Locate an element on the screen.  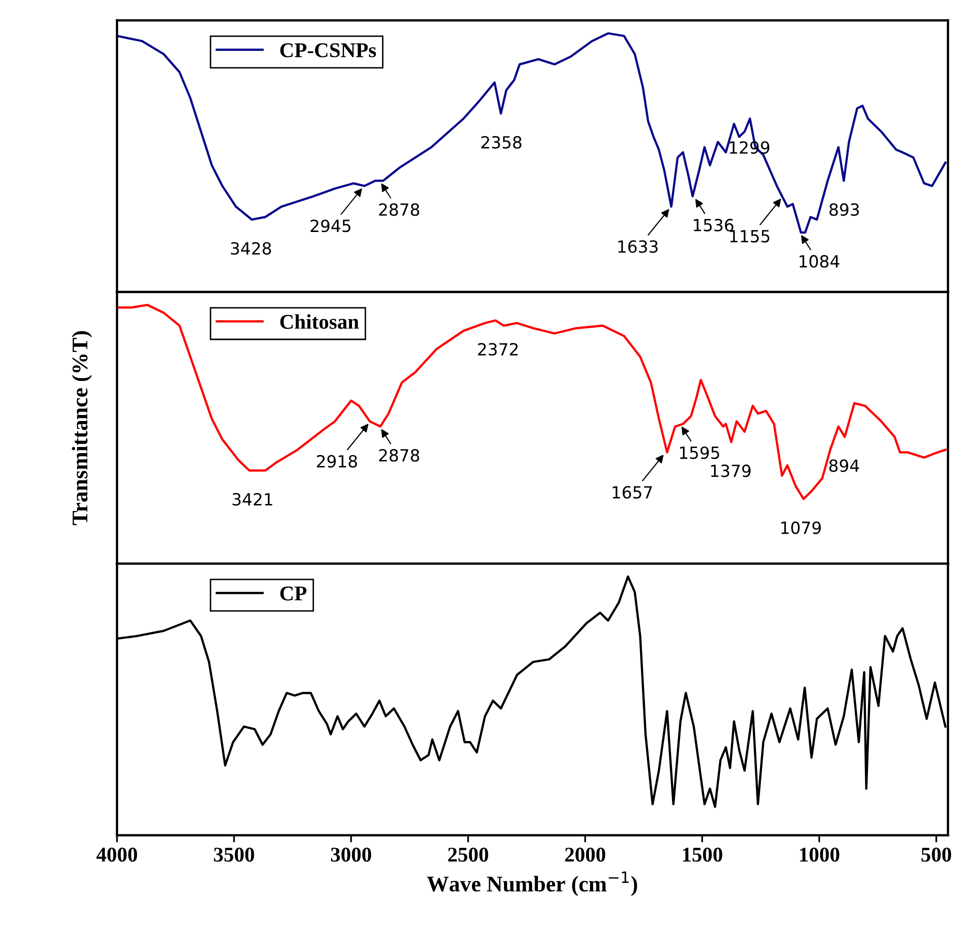
annotation: 1379 is located at coordinates (731, 471).